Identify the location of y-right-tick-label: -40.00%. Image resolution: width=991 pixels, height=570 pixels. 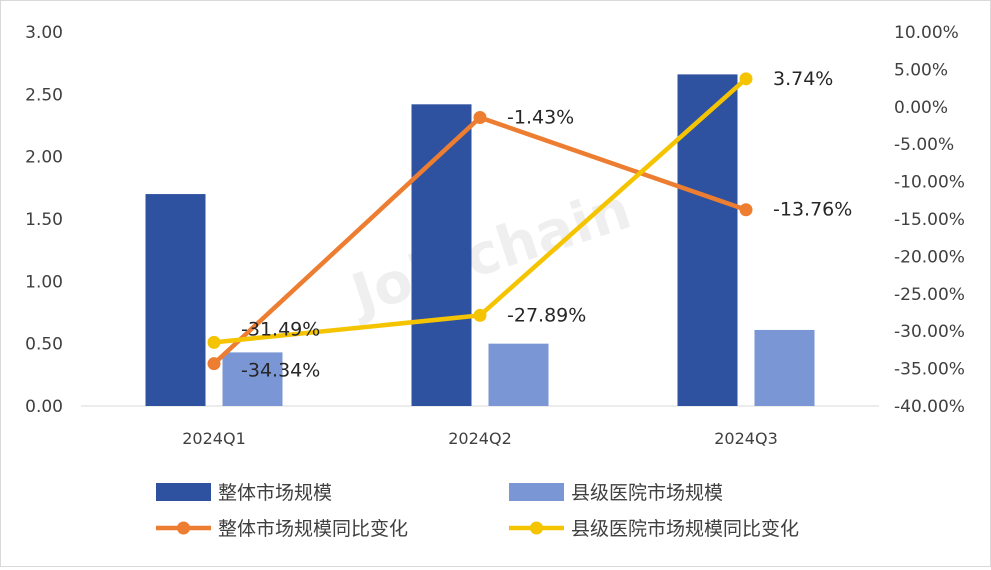
(929, 407).